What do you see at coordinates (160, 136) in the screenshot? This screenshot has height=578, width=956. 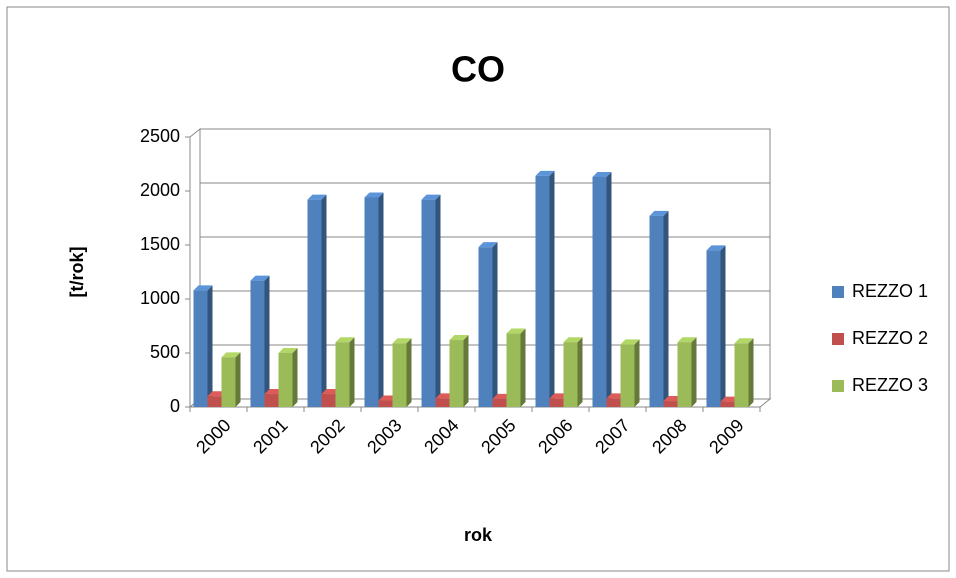 I see `y-tick-label: 2500` at bounding box center [160, 136].